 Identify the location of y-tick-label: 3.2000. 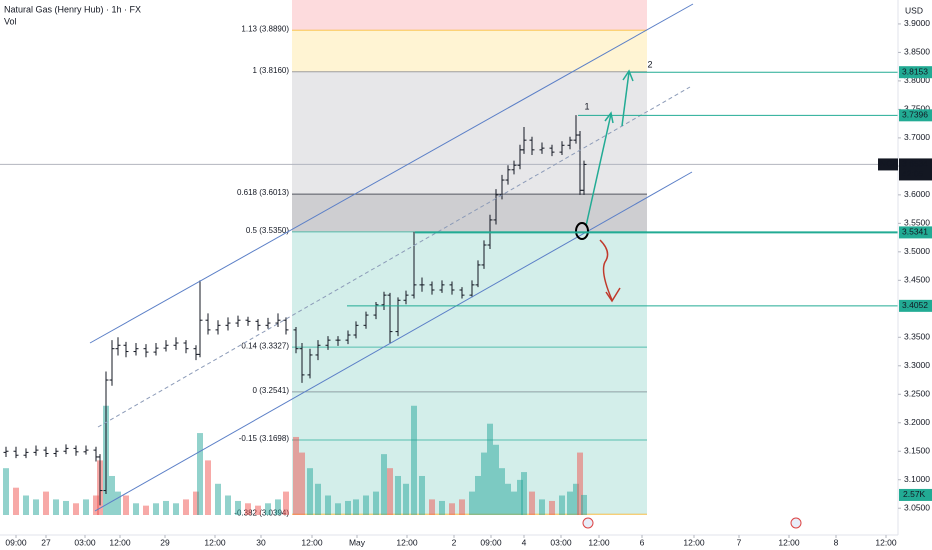
(917, 422).